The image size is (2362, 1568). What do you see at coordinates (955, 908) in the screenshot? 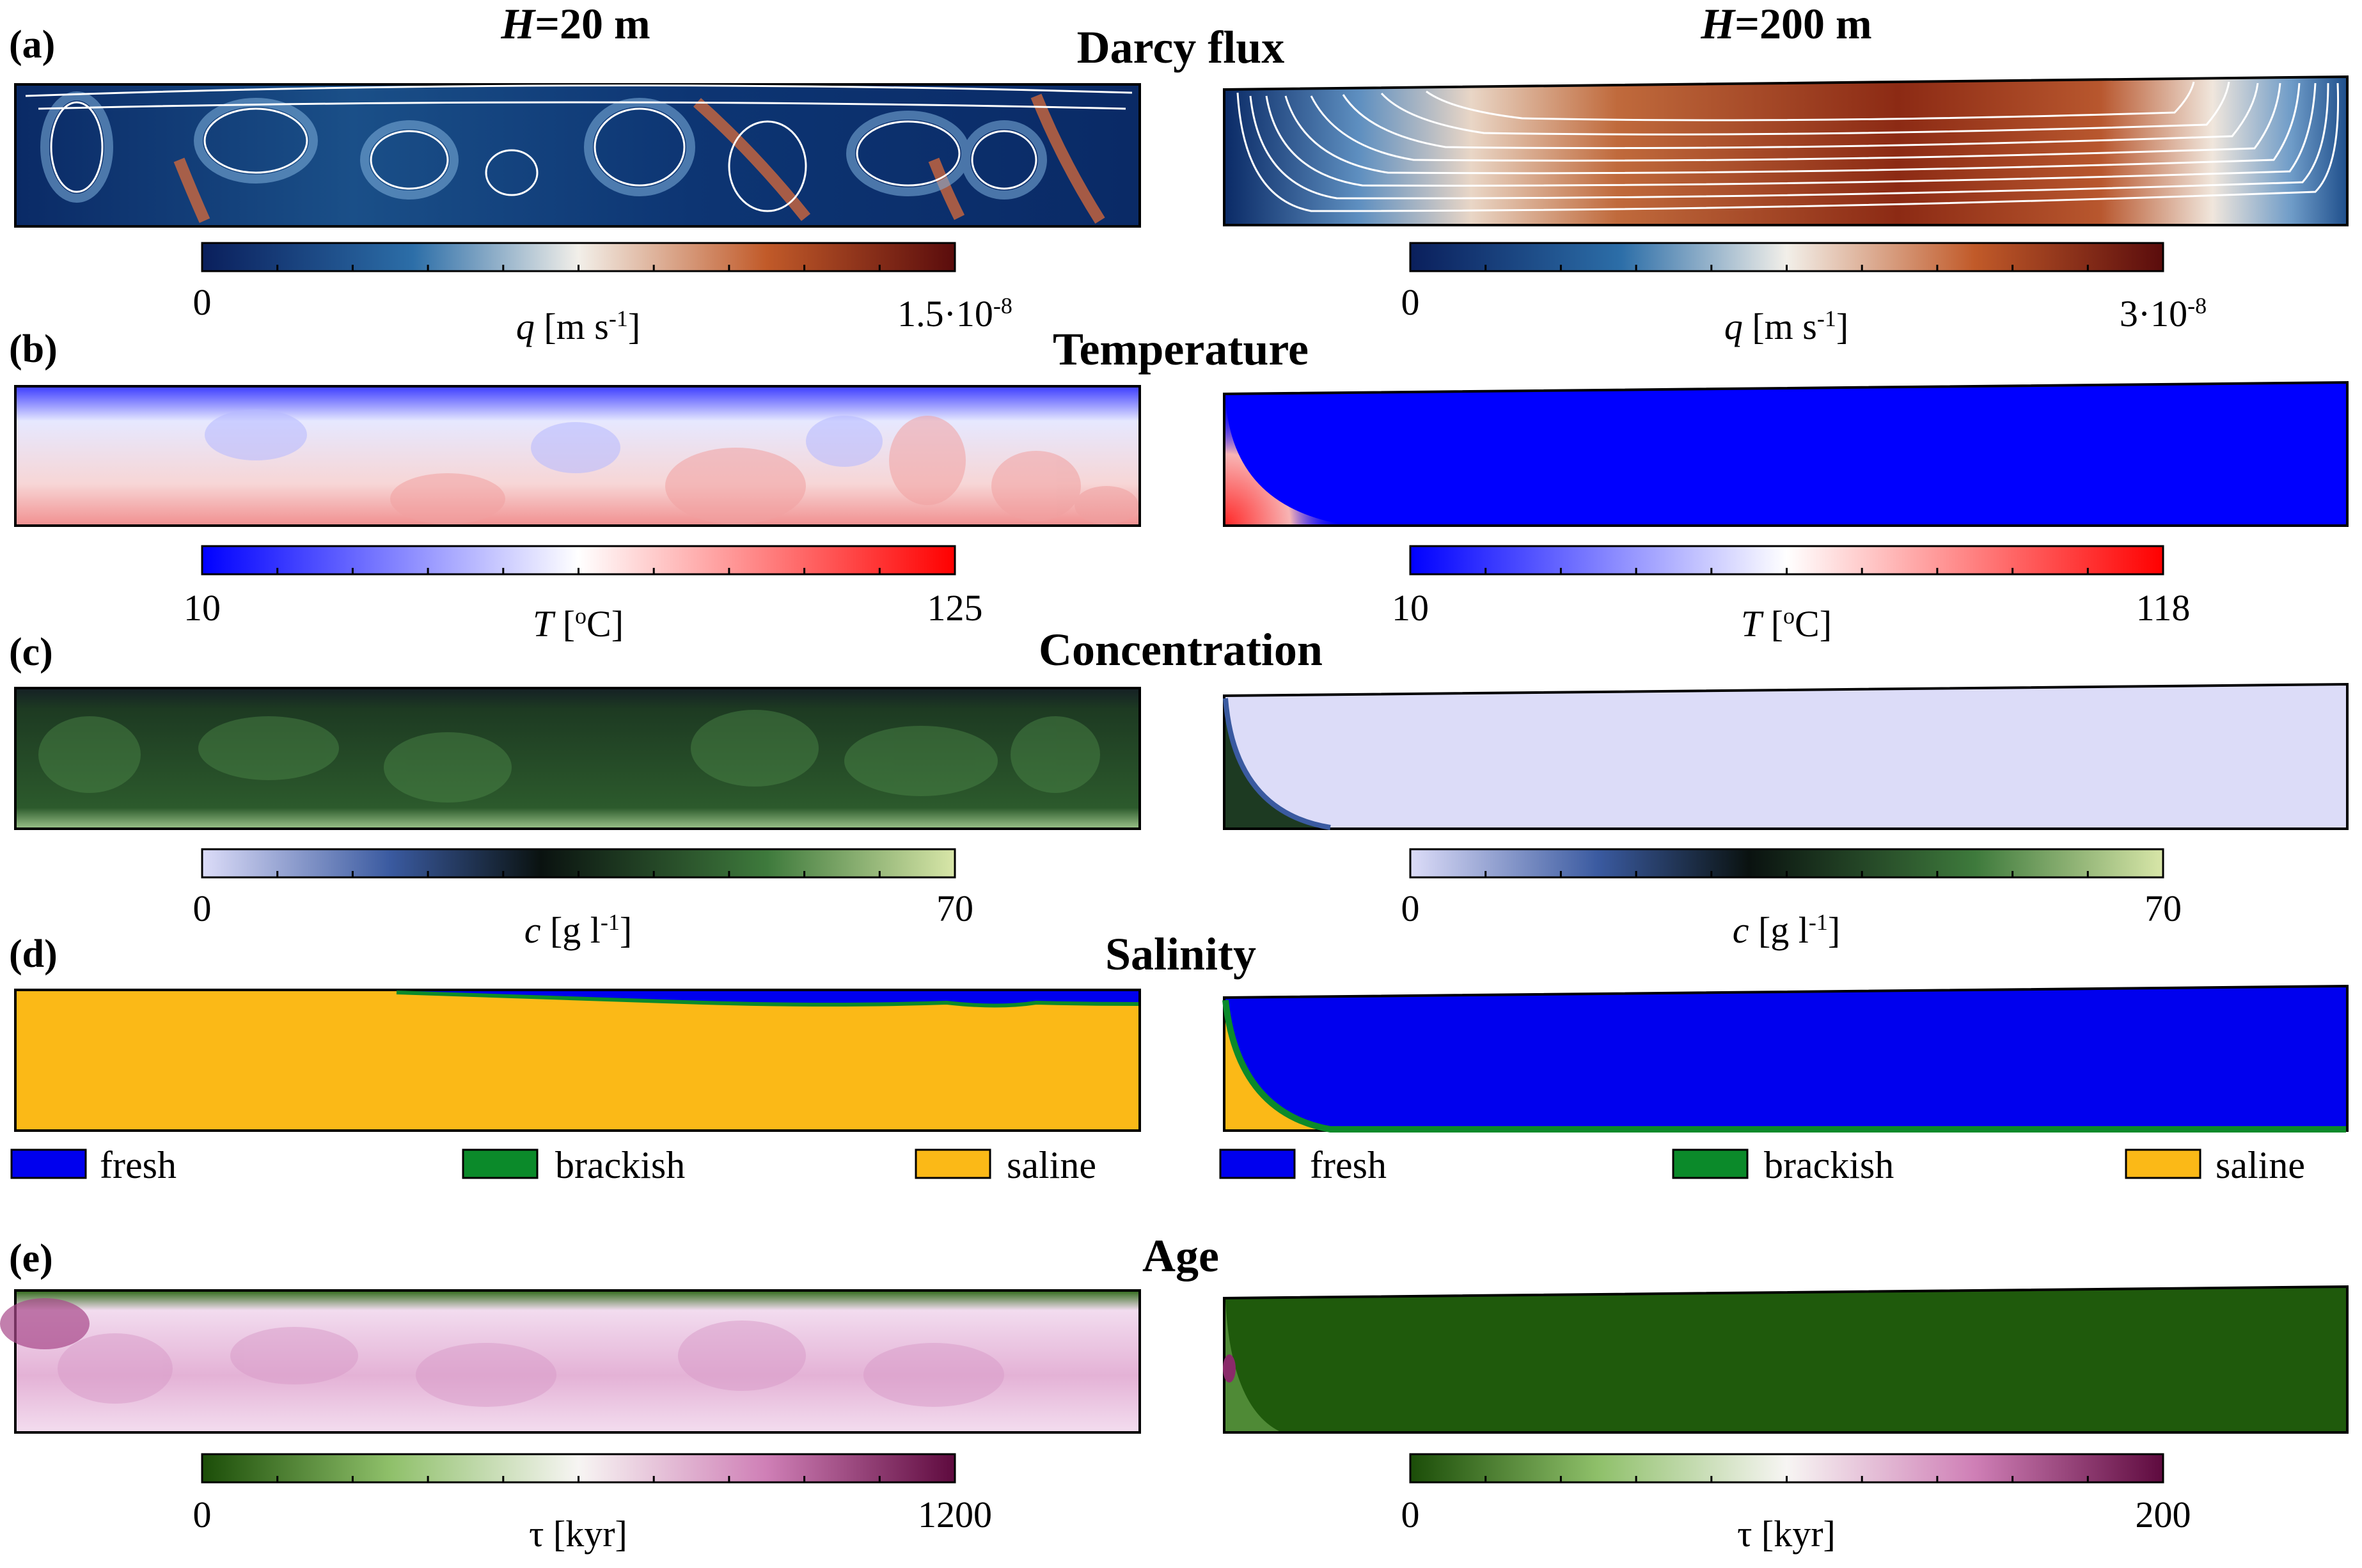
I see `colorbar-concentration-left-max: 70` at bounding box center [955, 908].